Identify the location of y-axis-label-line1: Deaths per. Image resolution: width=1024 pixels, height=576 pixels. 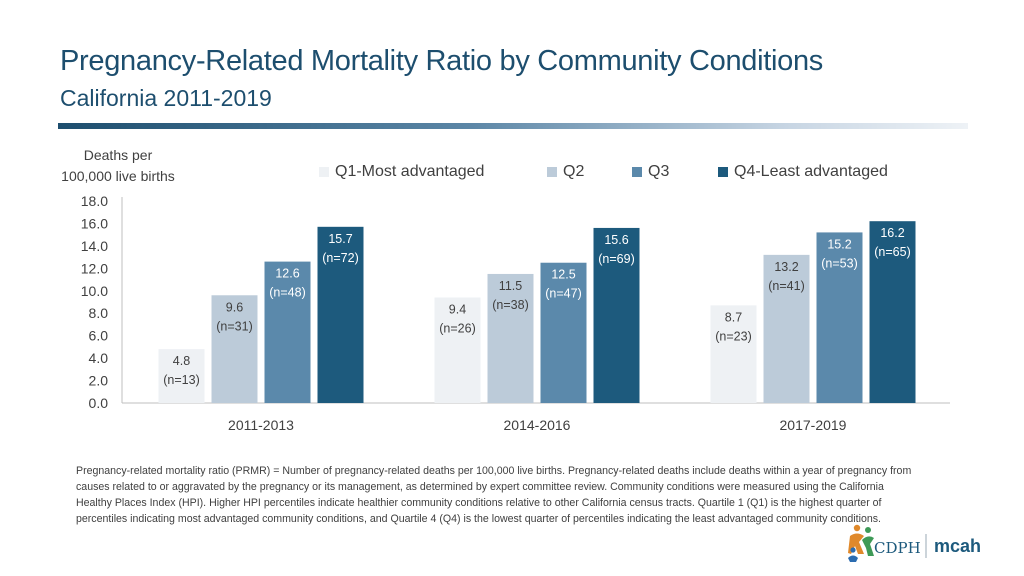
(118, 155).